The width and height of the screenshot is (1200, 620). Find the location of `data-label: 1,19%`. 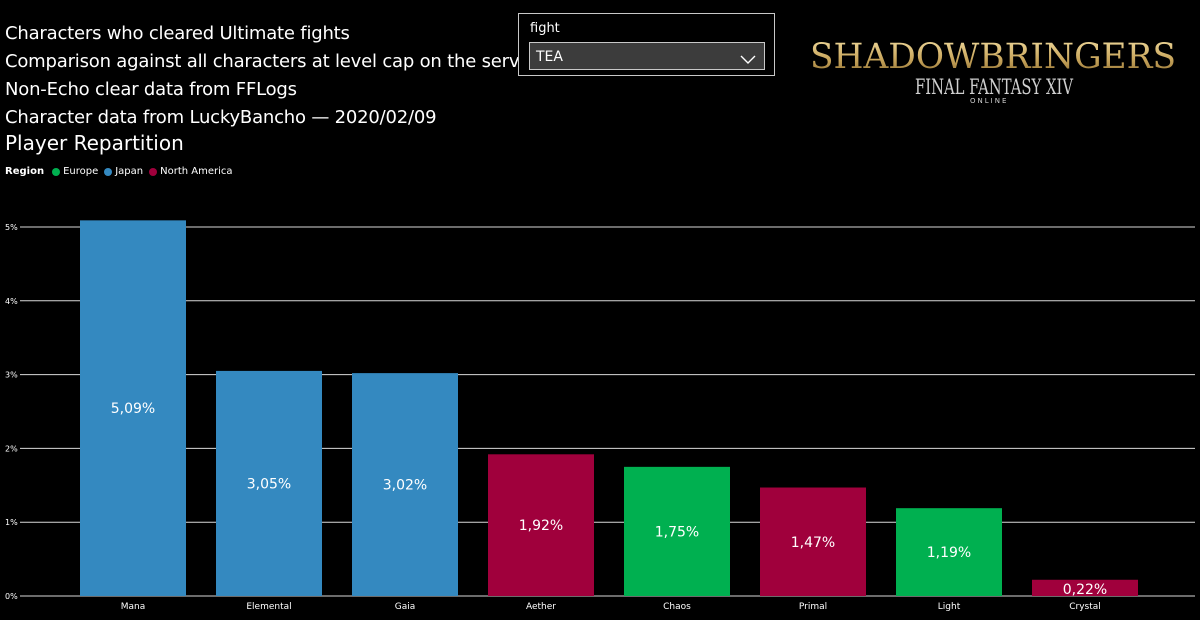

data-label: 1,19% is located at coordinates (949, 553).